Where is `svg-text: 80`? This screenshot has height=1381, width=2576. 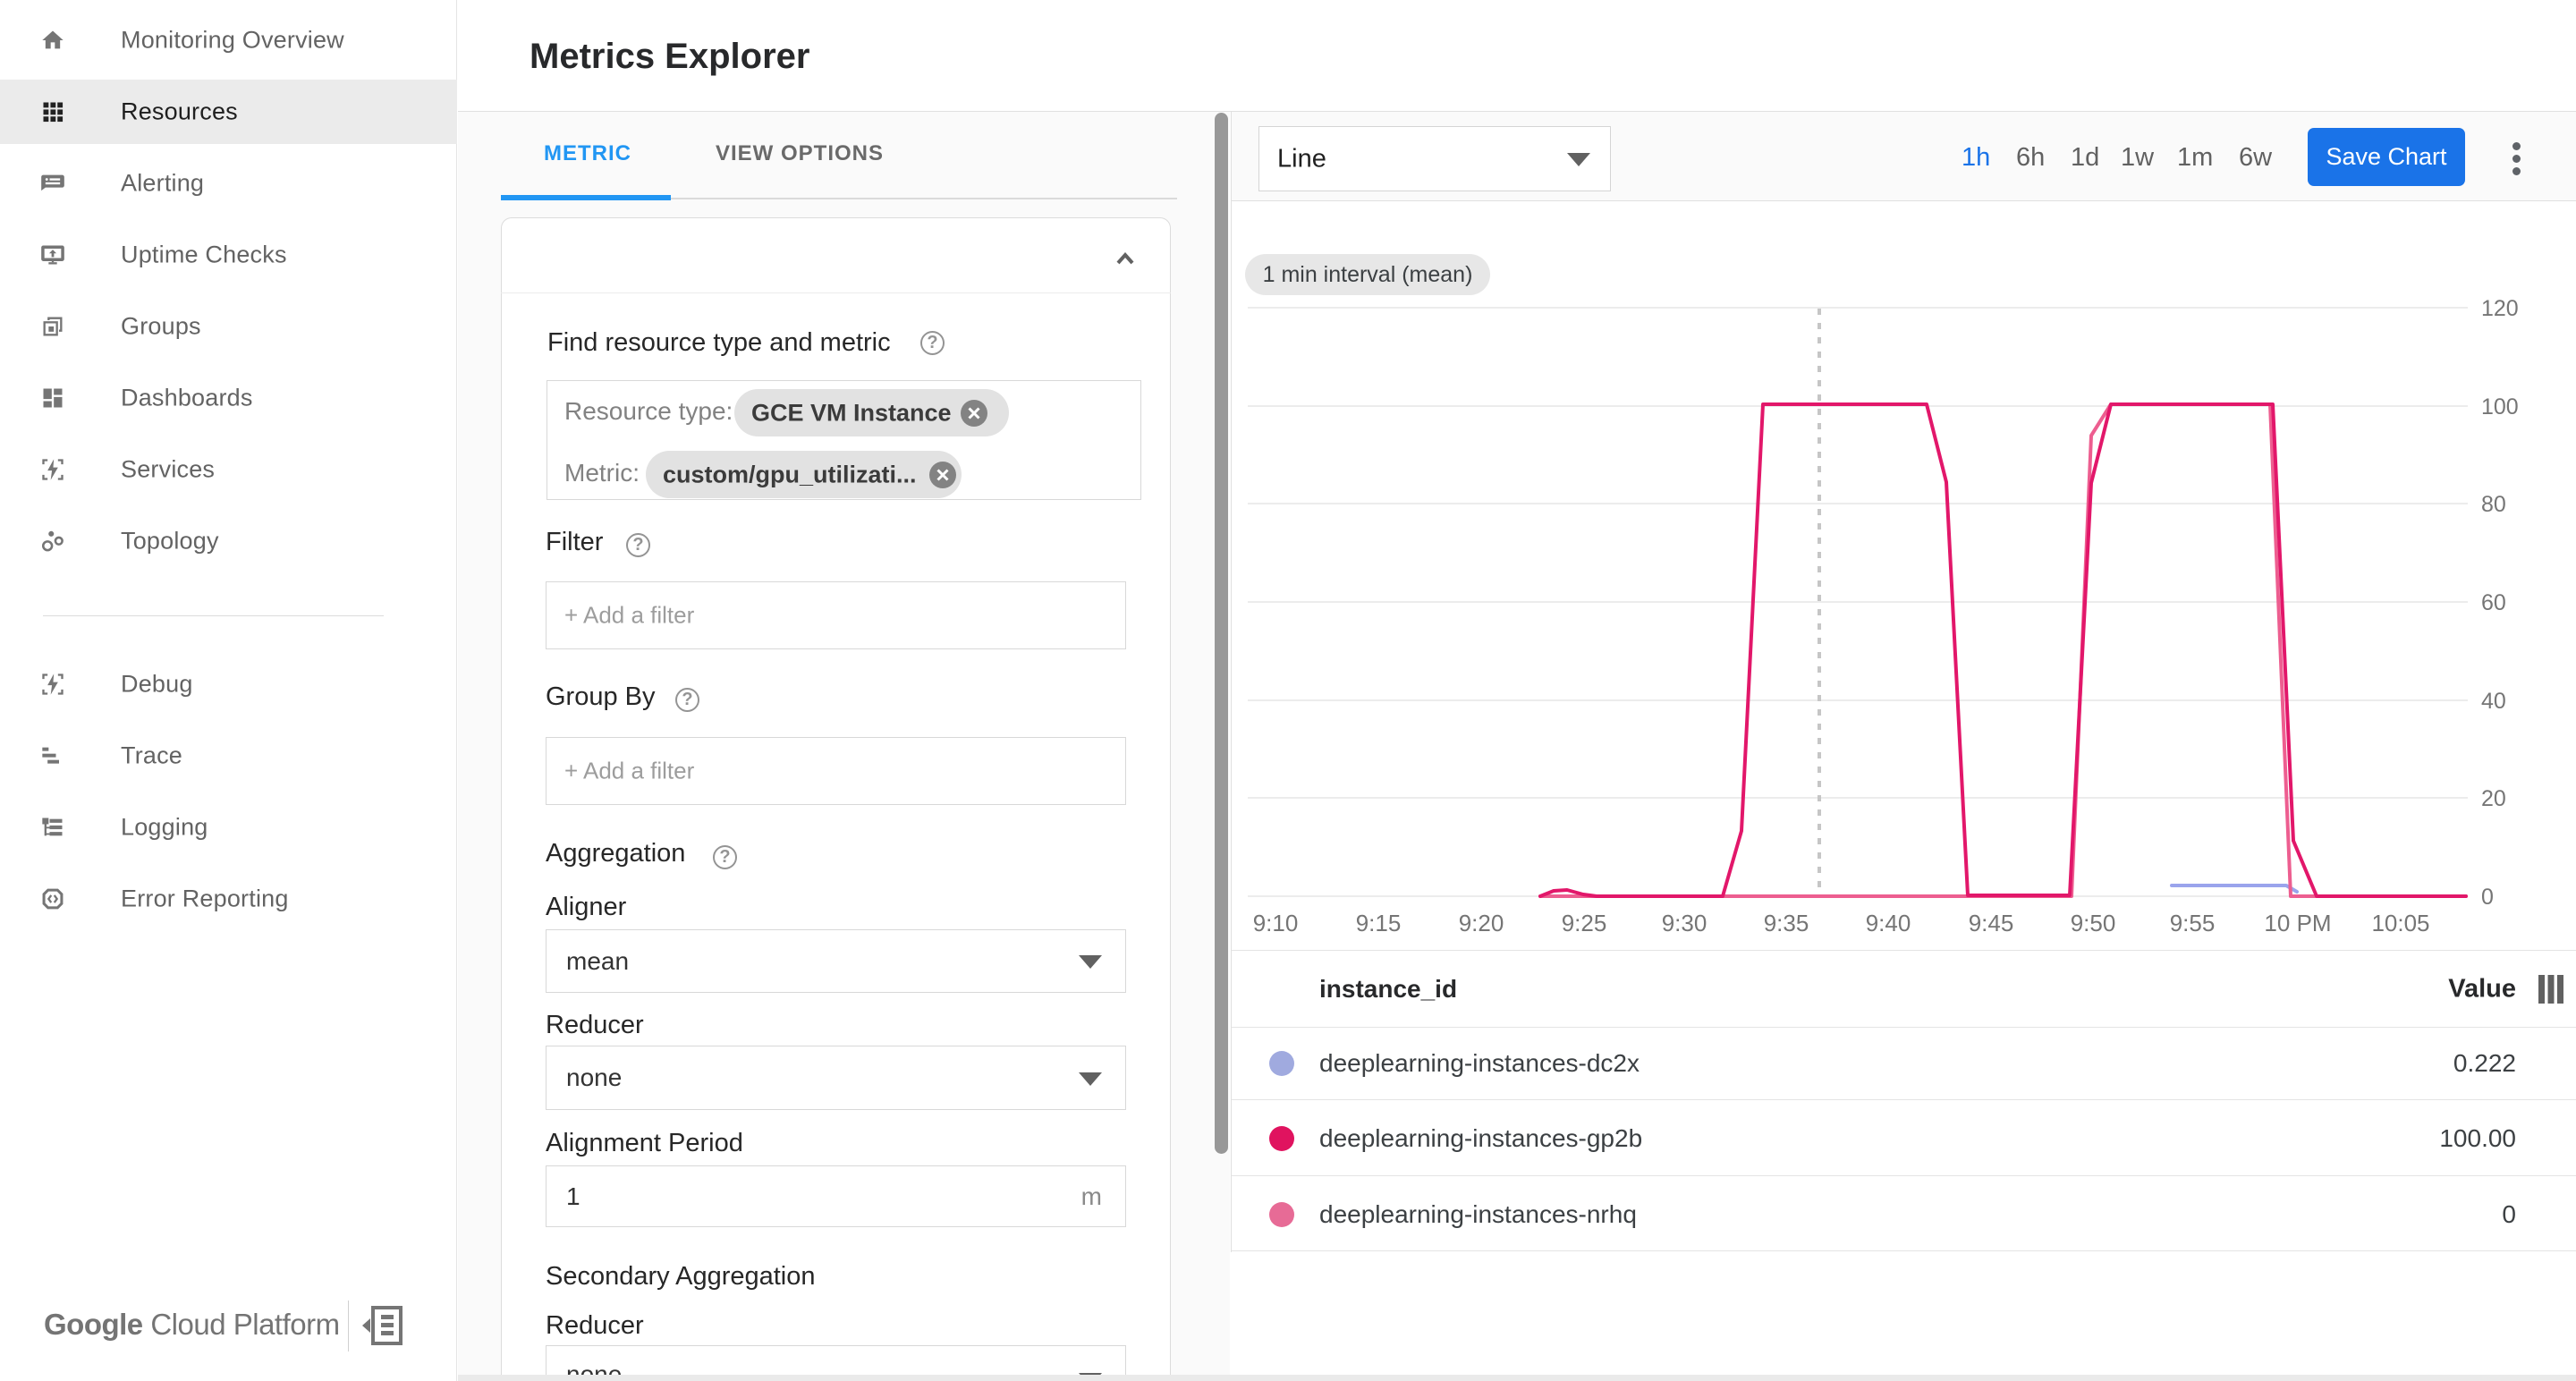 svg-text: 80 is located at coordinates (2493, 504).